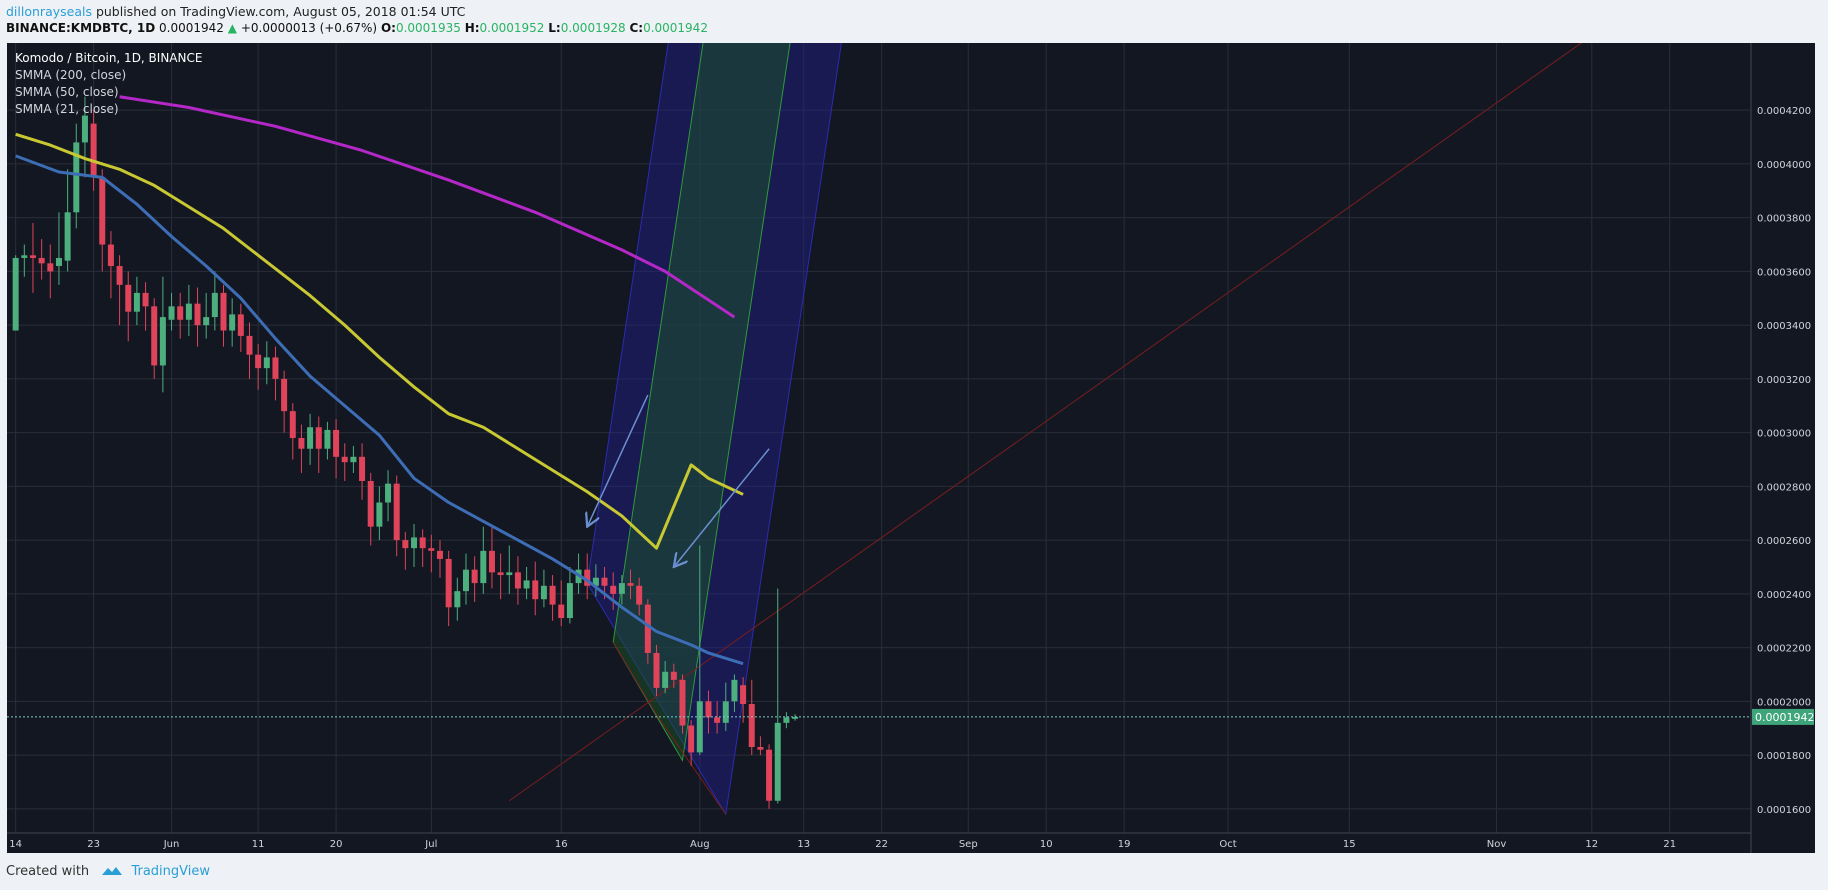 This screenshot has height=890, width=1828. I want to click on x-tick-label: 23, so click(93, 844).